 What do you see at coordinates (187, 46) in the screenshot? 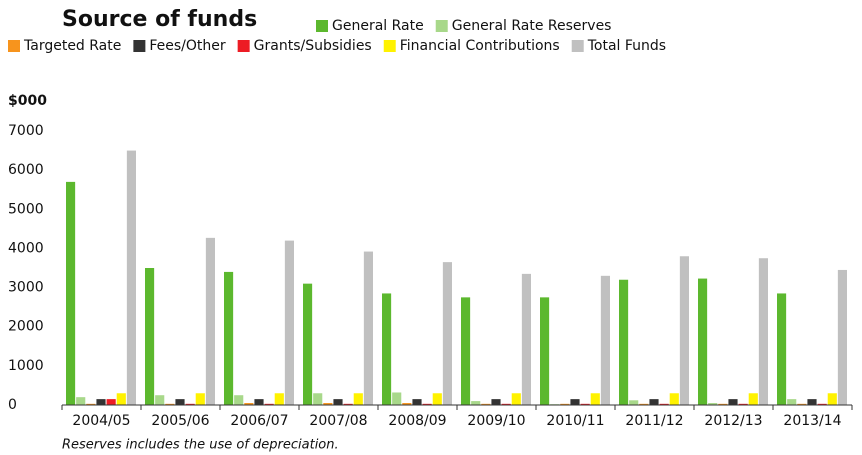
I see `legend-label: Fees/Other` at bounding box center [187, 46].